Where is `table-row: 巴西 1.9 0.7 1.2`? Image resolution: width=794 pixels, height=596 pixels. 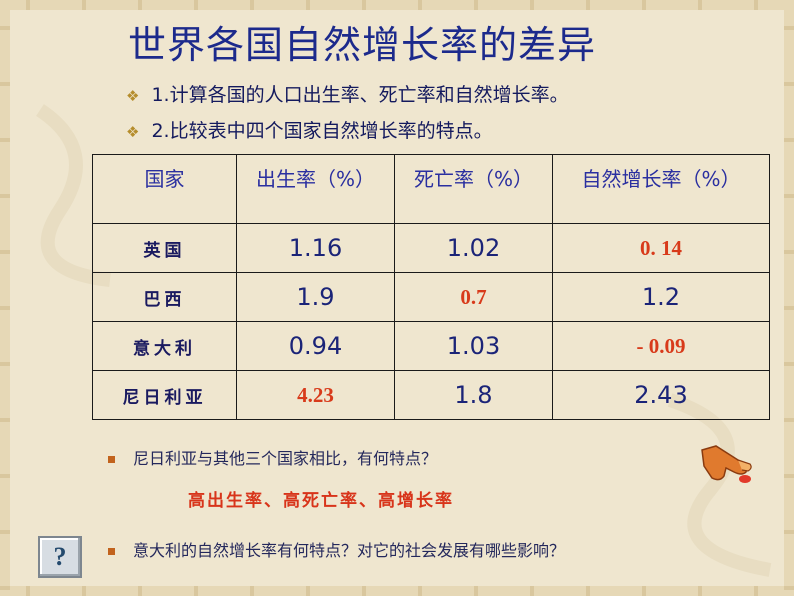 table-row: 巴西 1.9 0.7 1.2 is located at coordinates (431, 297).